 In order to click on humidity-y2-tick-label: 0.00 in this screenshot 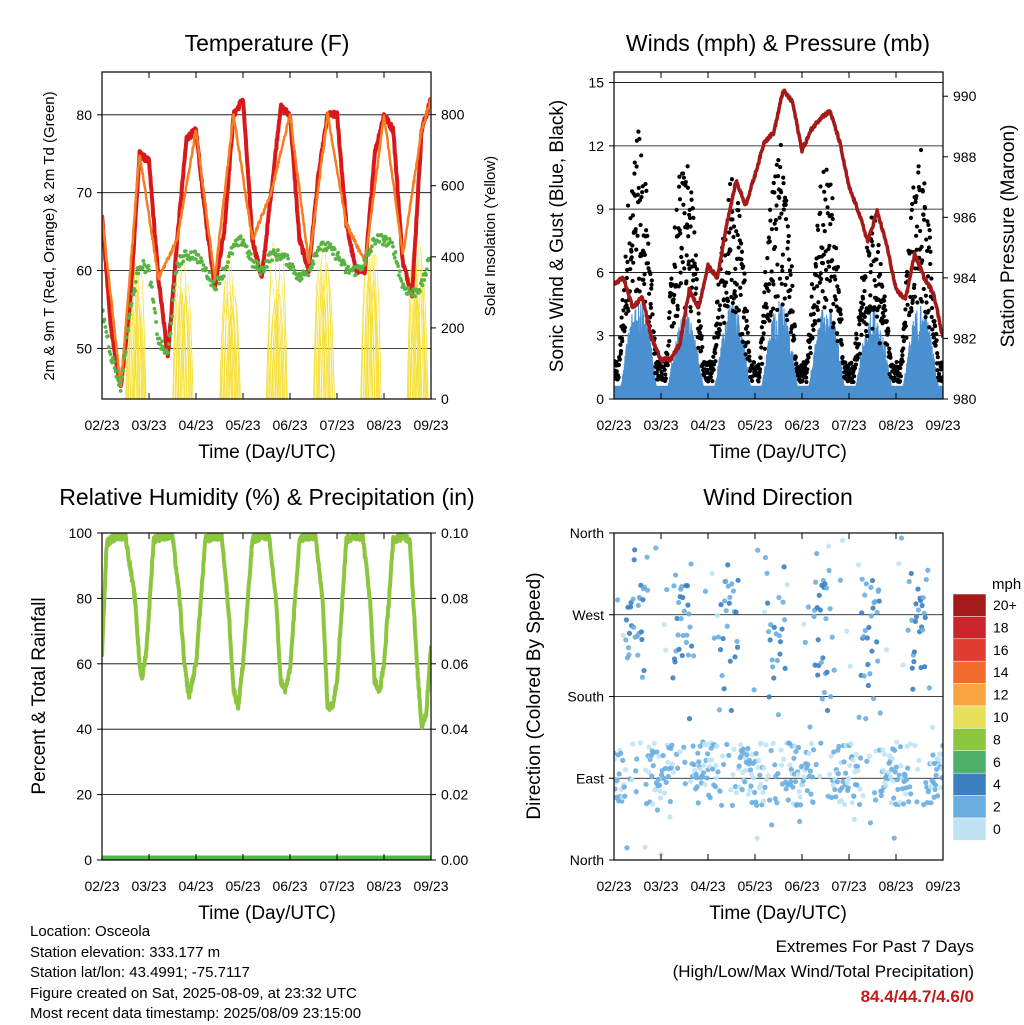, I will do `click(454, 860)`.